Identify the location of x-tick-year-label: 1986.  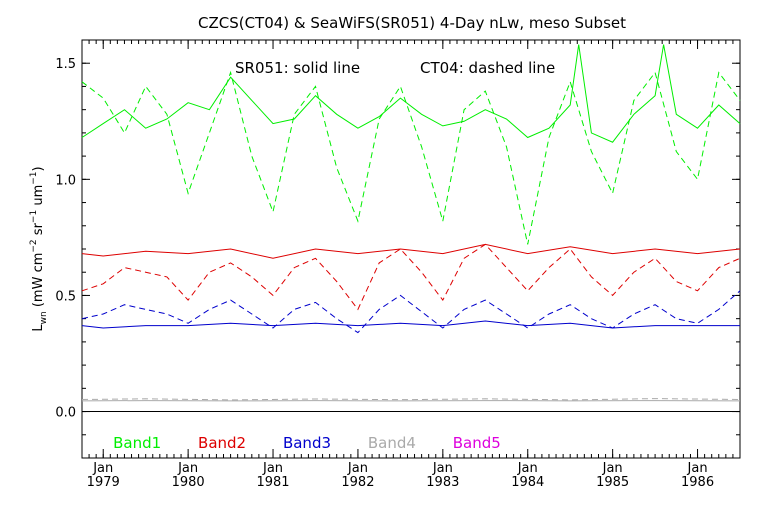
(697, 482).